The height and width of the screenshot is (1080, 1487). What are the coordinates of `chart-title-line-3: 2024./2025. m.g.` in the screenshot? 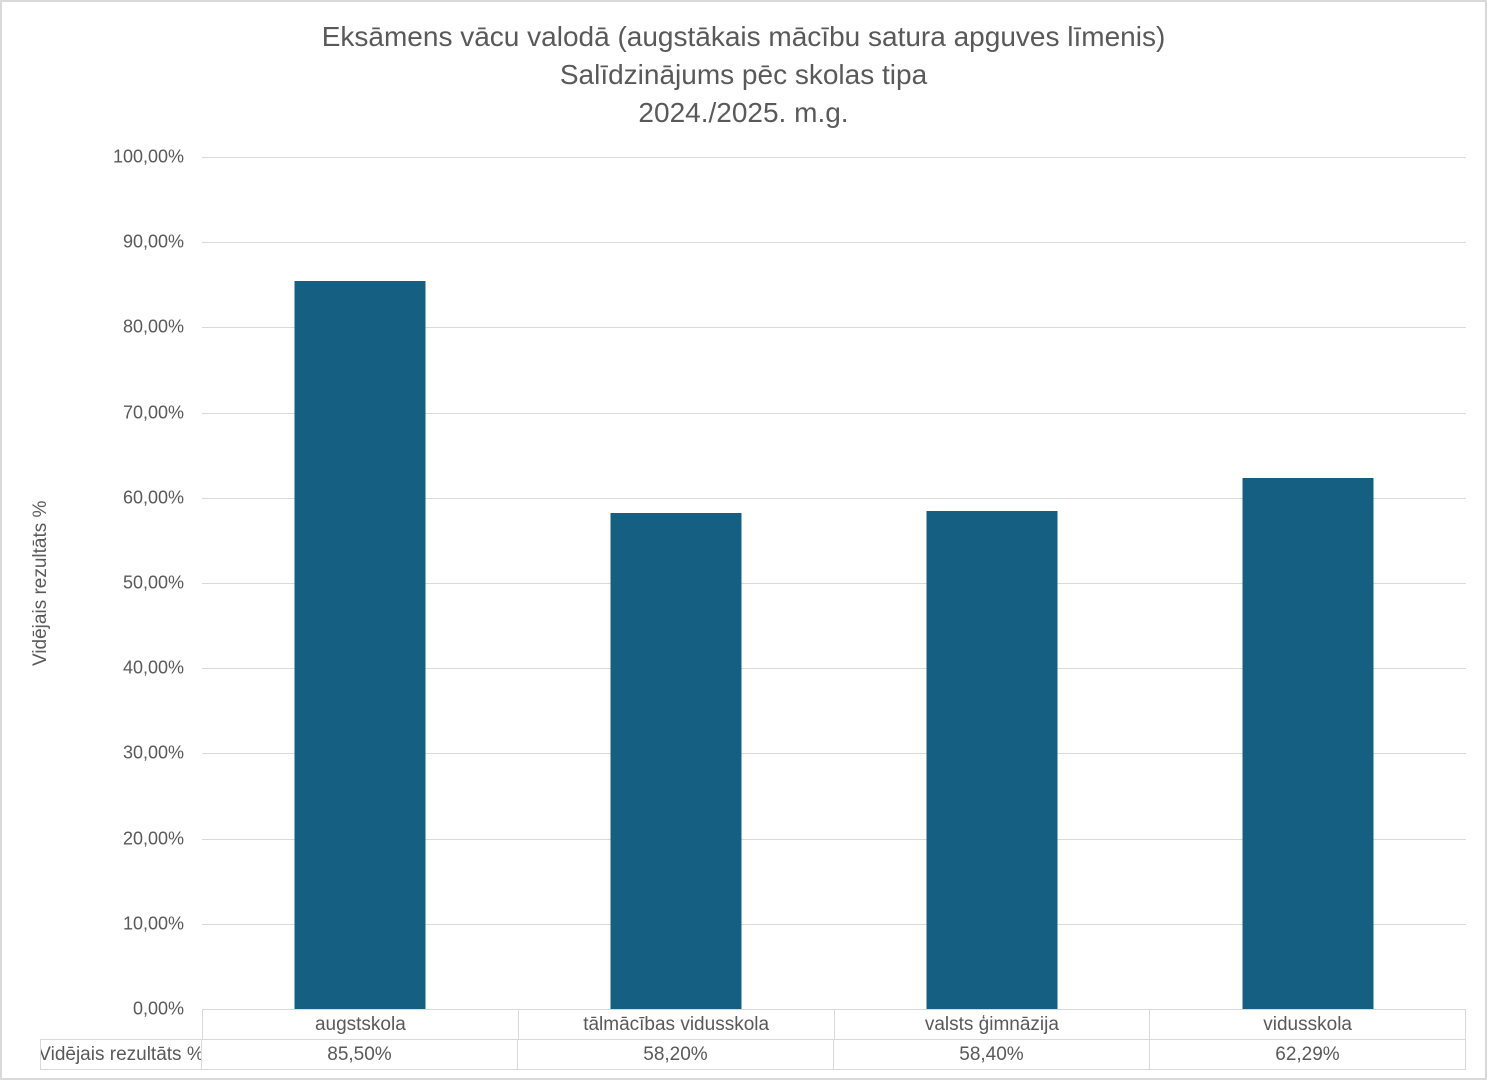 It's located at (743, 112).